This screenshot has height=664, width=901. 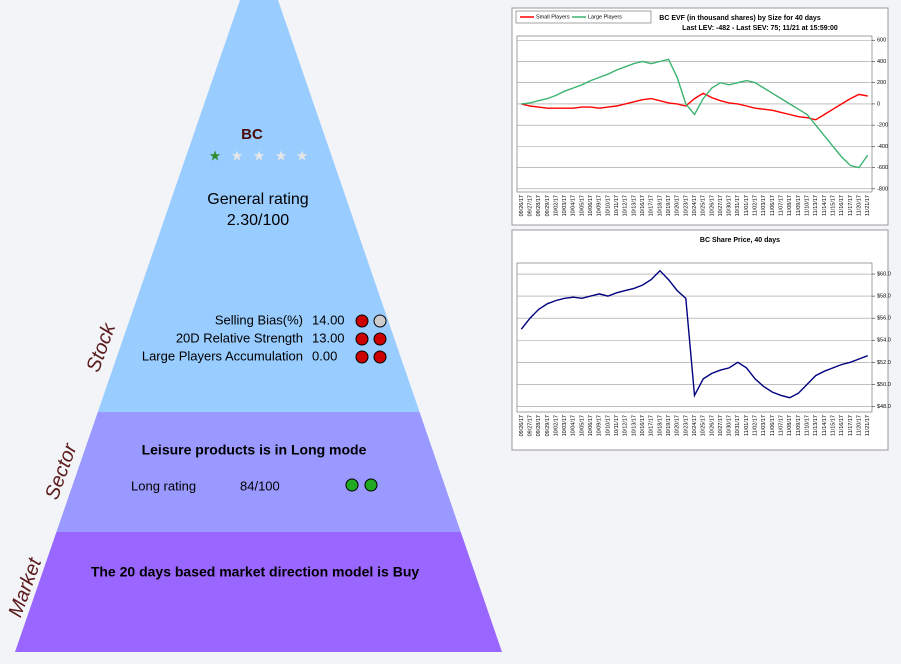 What do you see at coordinates (259, 156) in the screenshot?
I see `star-rating: ★ ★ ★ ★ ★` at bounding box center [259, 156].